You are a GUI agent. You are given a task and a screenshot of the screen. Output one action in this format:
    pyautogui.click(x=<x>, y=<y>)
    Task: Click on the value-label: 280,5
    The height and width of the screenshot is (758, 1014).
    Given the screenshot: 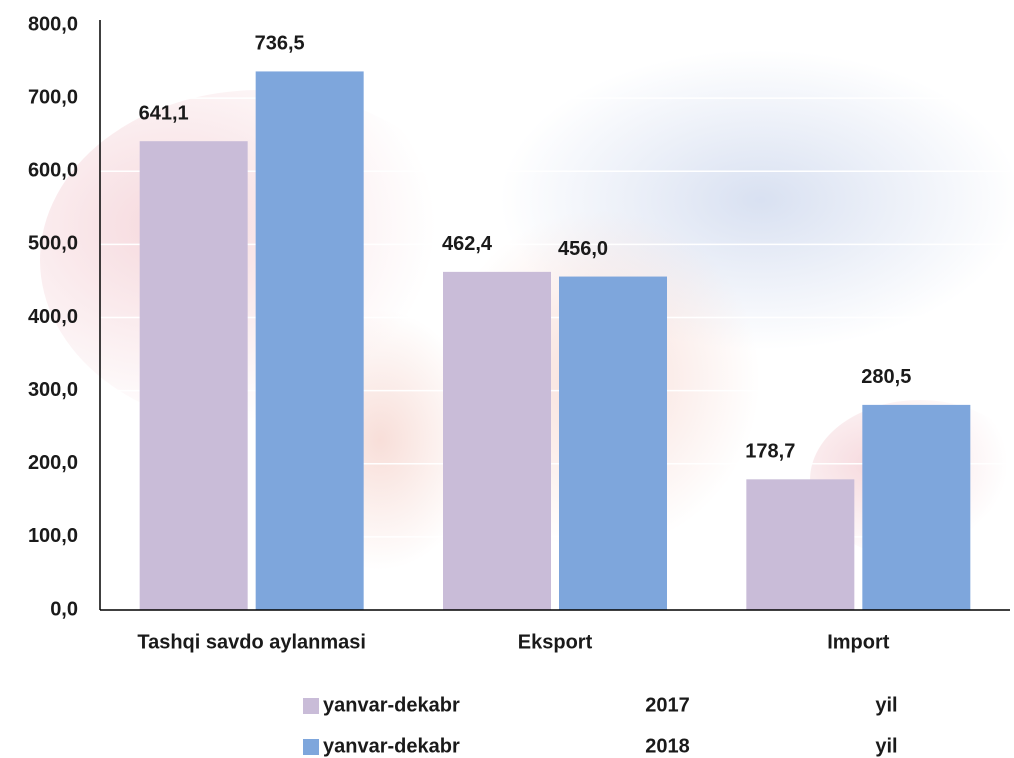 What is the action you would take?
    pyautogui.click(x=886, y=377)
    